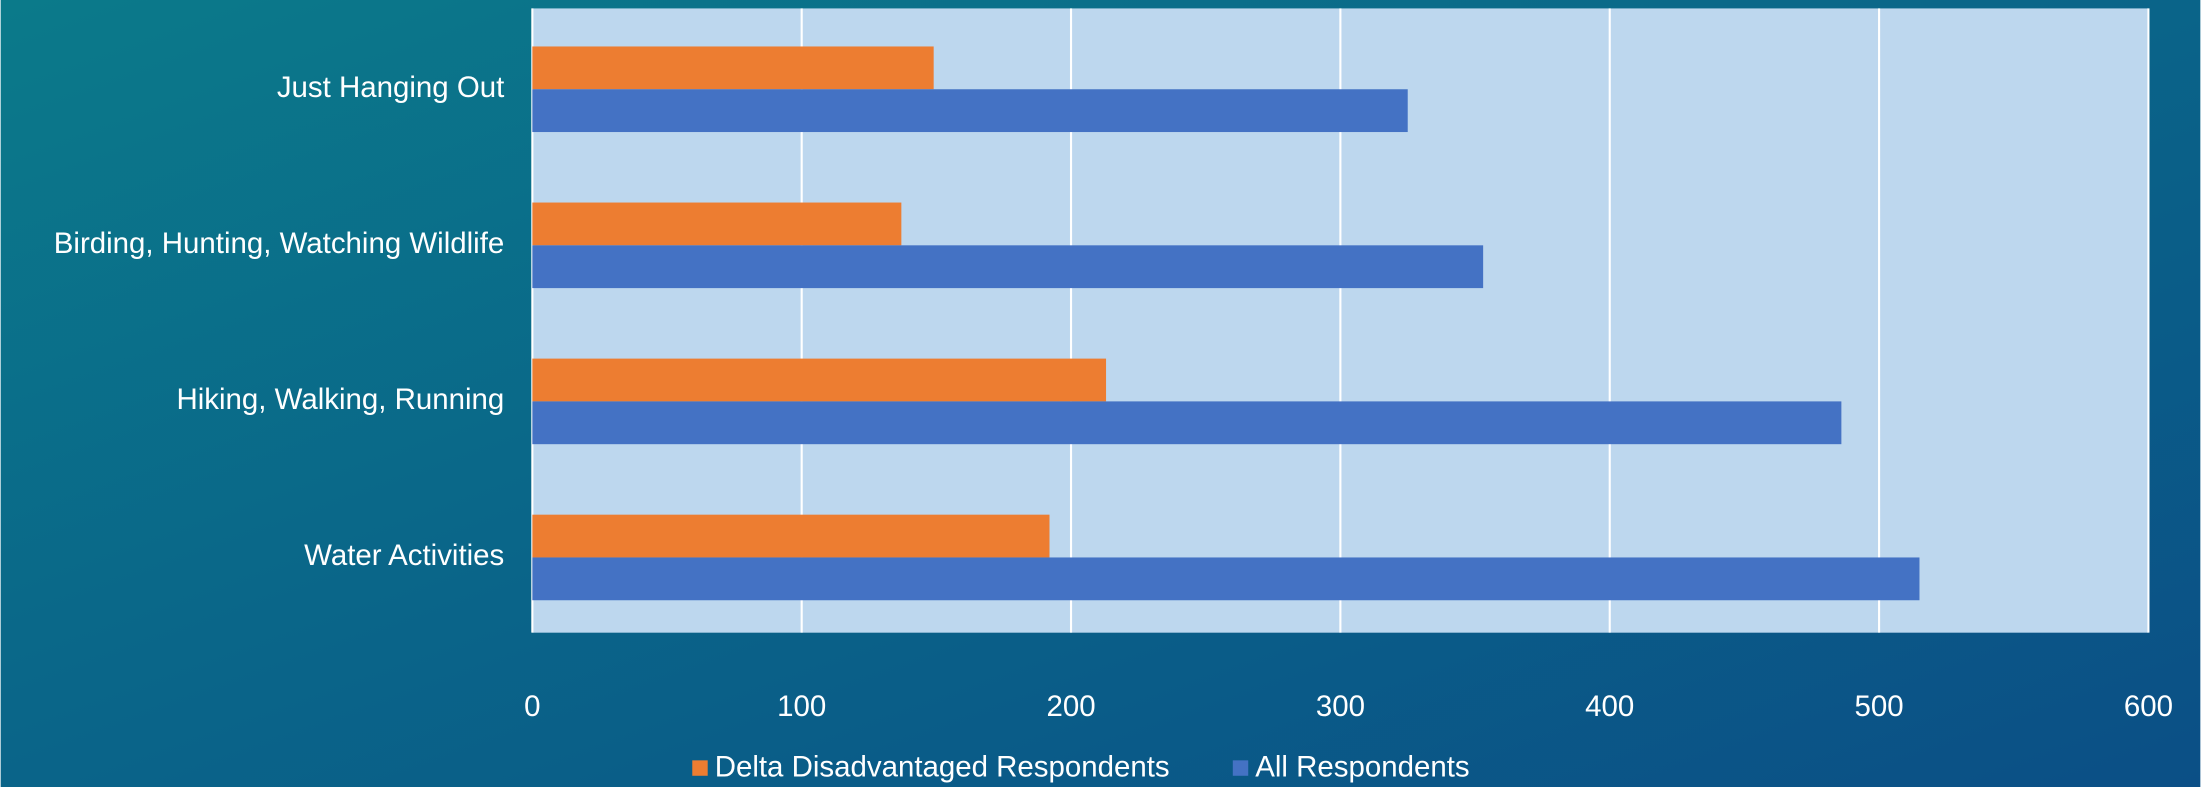 The width and height of the screenshot is (2201, 787). I want to click on x-tick-label: 500, so click(1879, 706).